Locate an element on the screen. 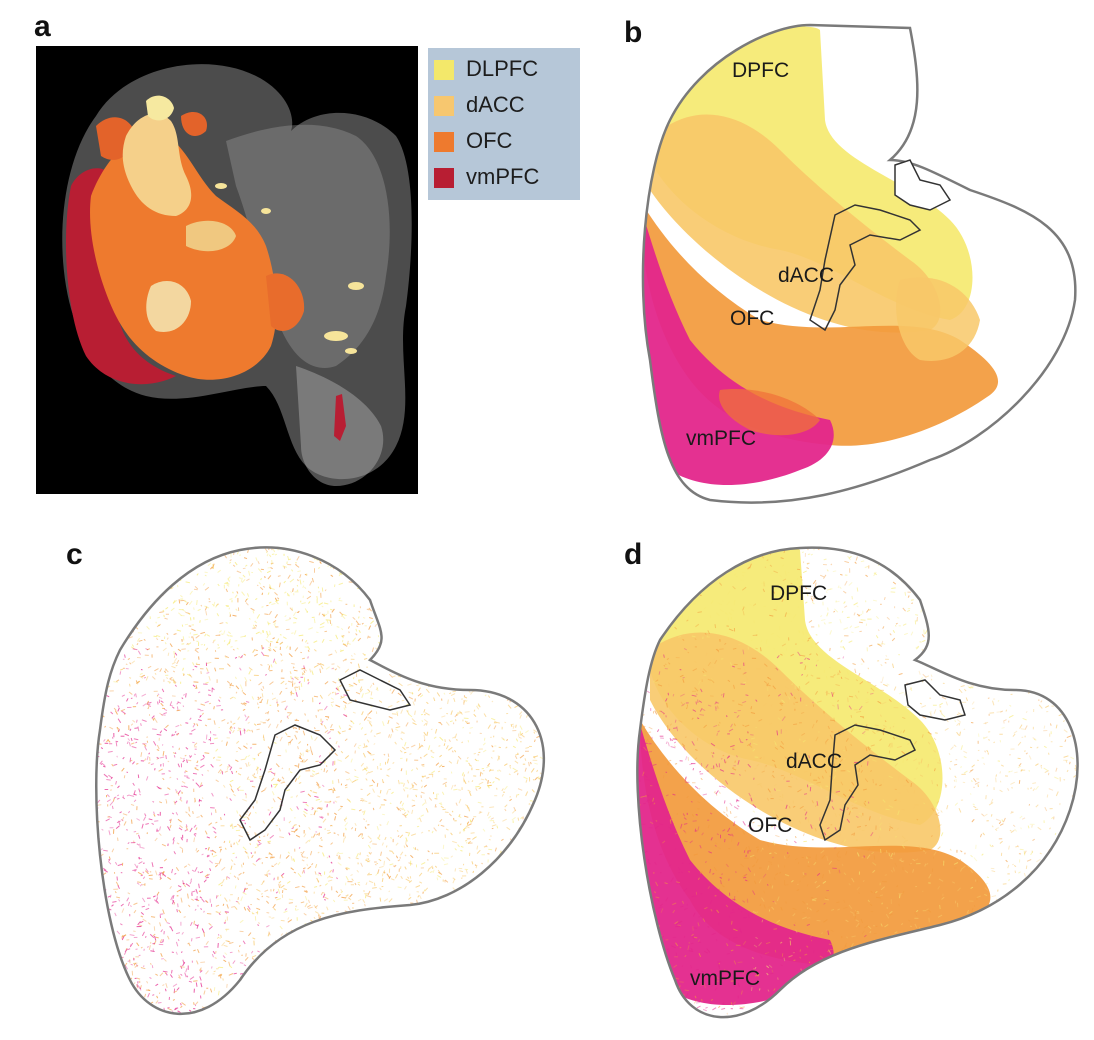 Image resolution: width=1094 pixels, height=1040 pixels. label-ofc-b: OFC is located at coordinates (752, 318).